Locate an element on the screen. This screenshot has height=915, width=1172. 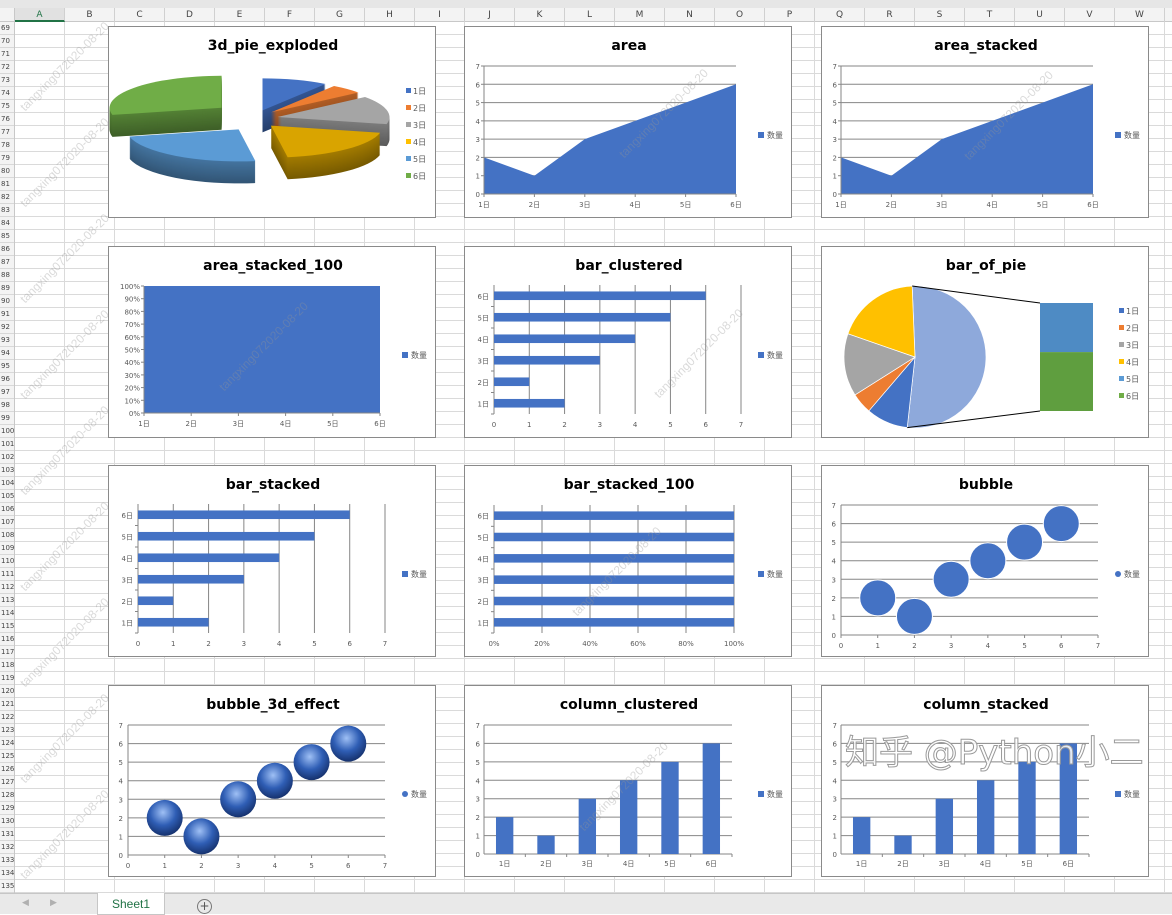
row-header-69: 69 is located at coordinates (7, 28).